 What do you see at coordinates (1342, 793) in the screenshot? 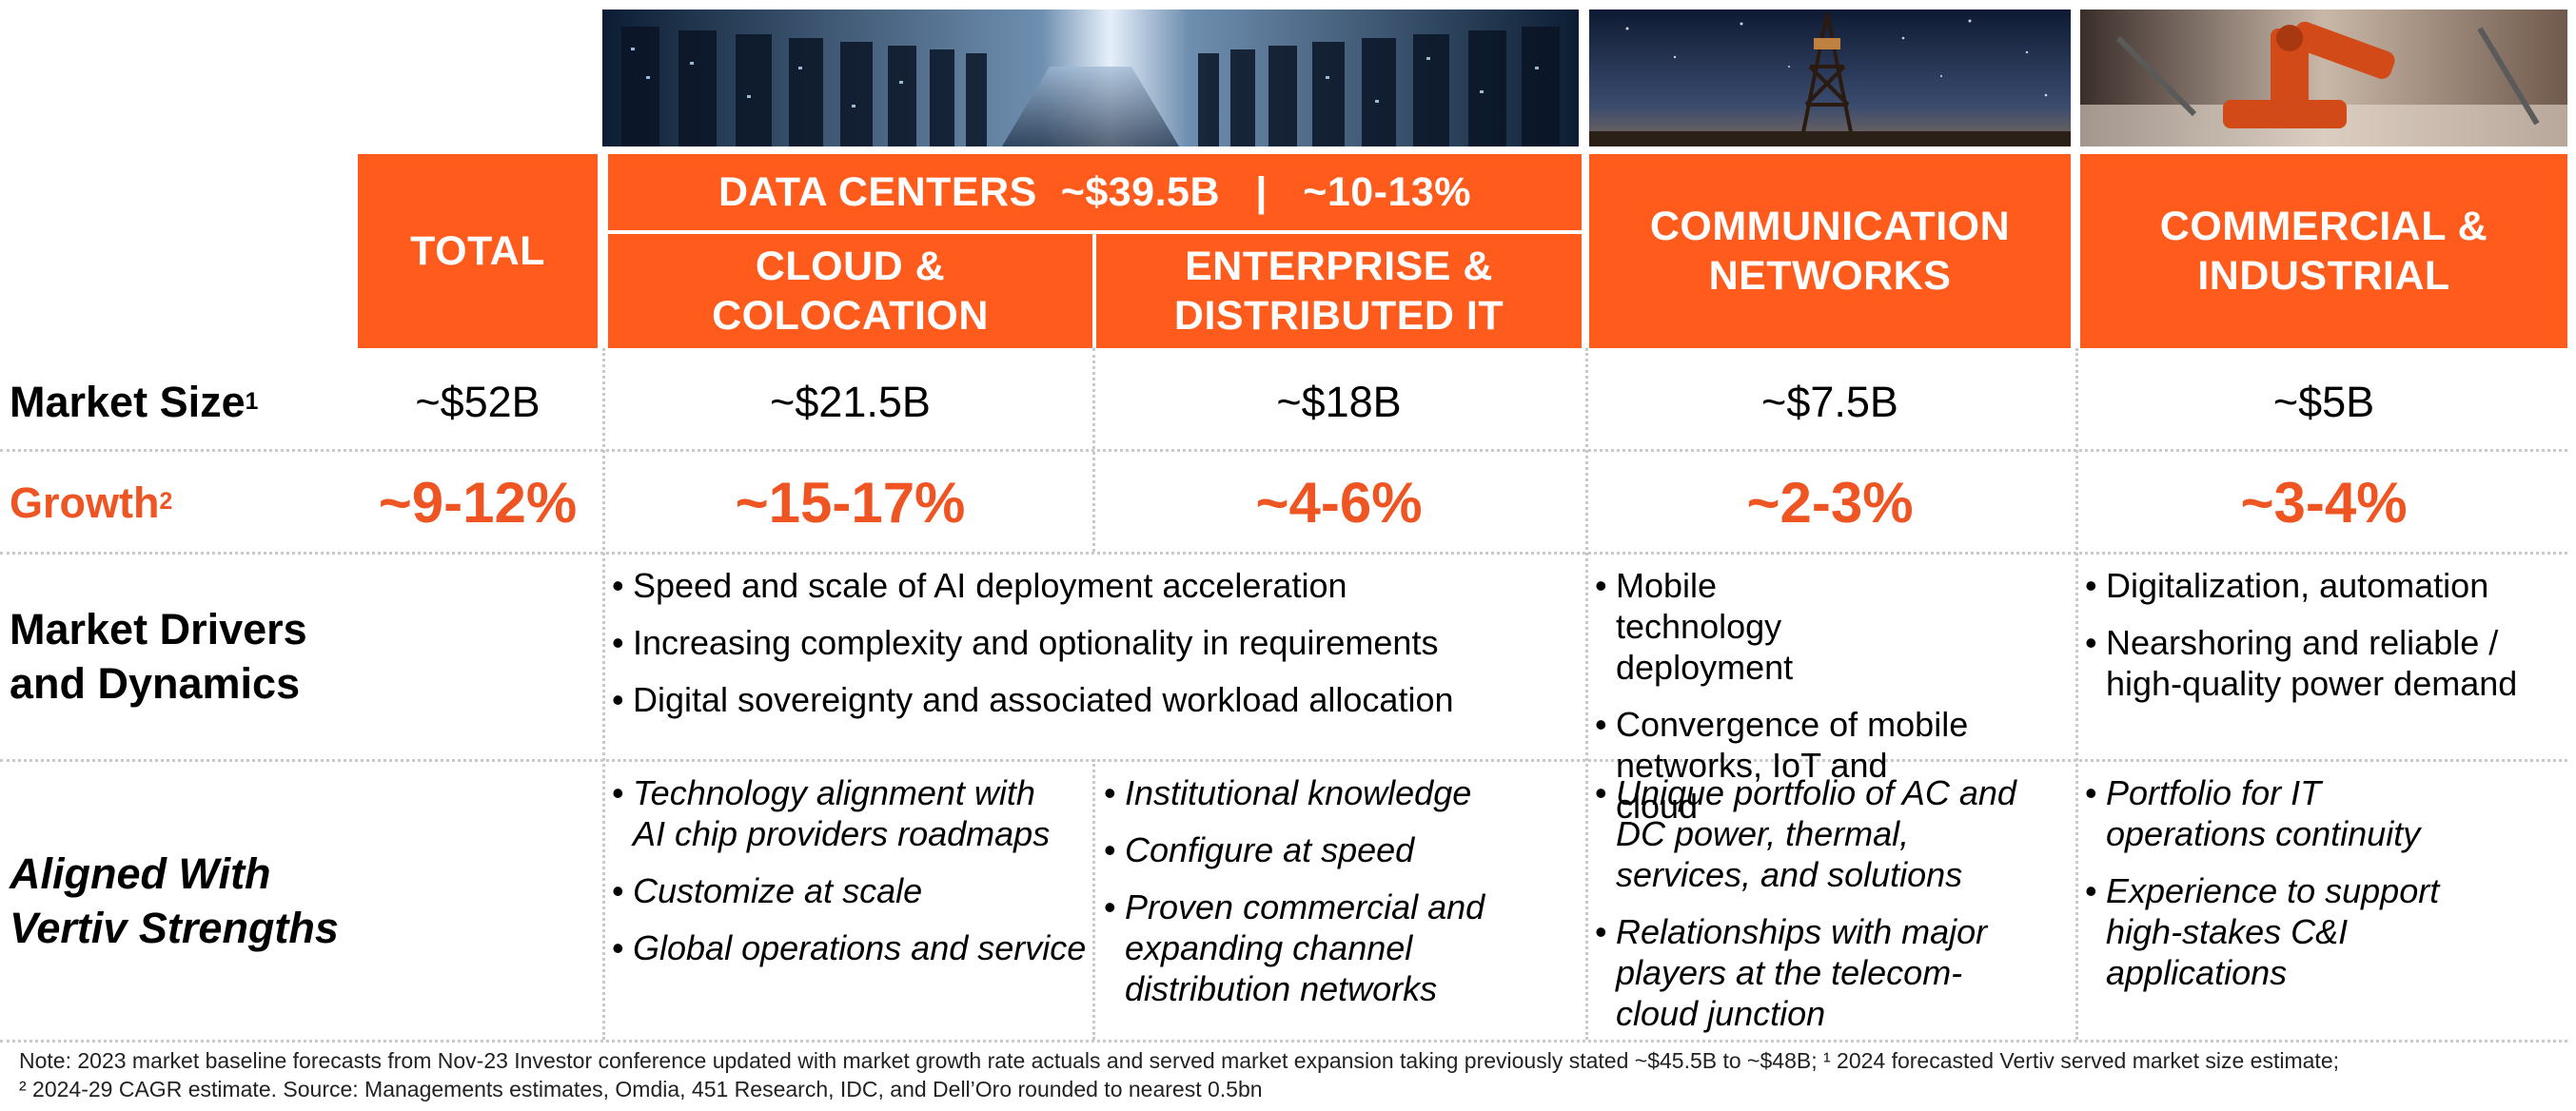
I see `list-item: Institutional knowledge` at bounding box center [1342, 793].